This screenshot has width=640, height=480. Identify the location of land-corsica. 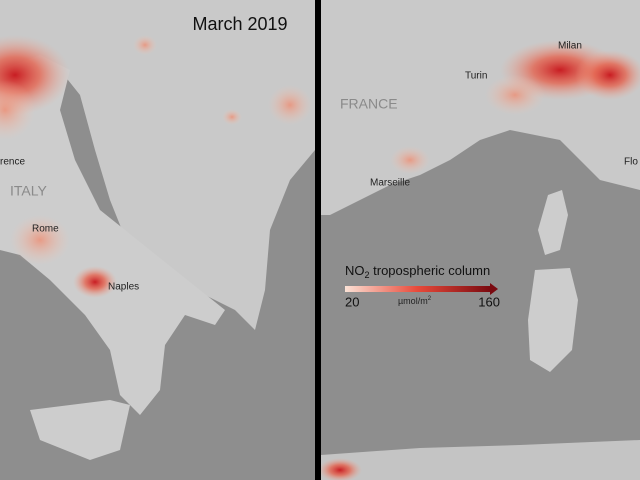
(553, 222).